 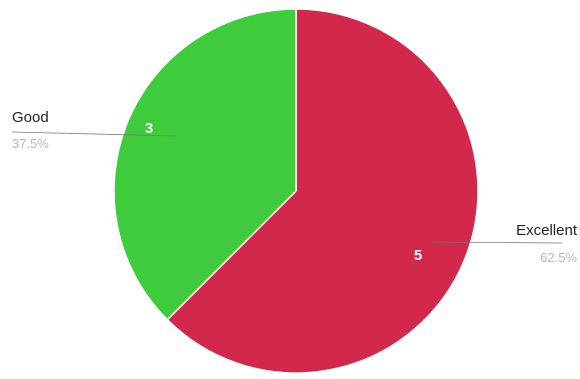 I want to click on excellent-leader-line, so click(x=497, y=242).